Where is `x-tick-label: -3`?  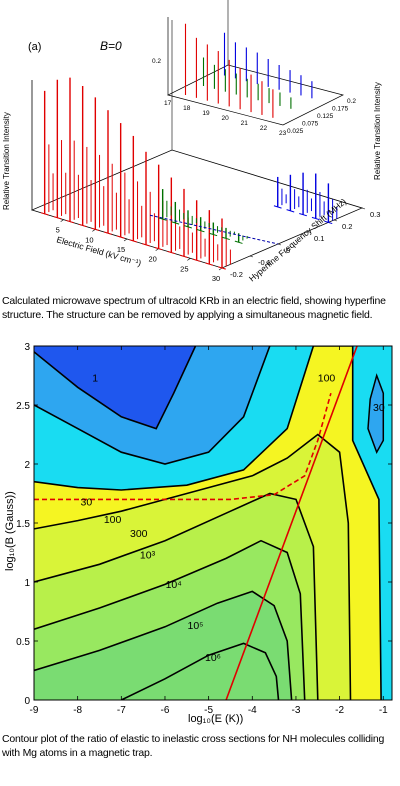
x-tick-label: -3 is located at coordinates (295, 710).